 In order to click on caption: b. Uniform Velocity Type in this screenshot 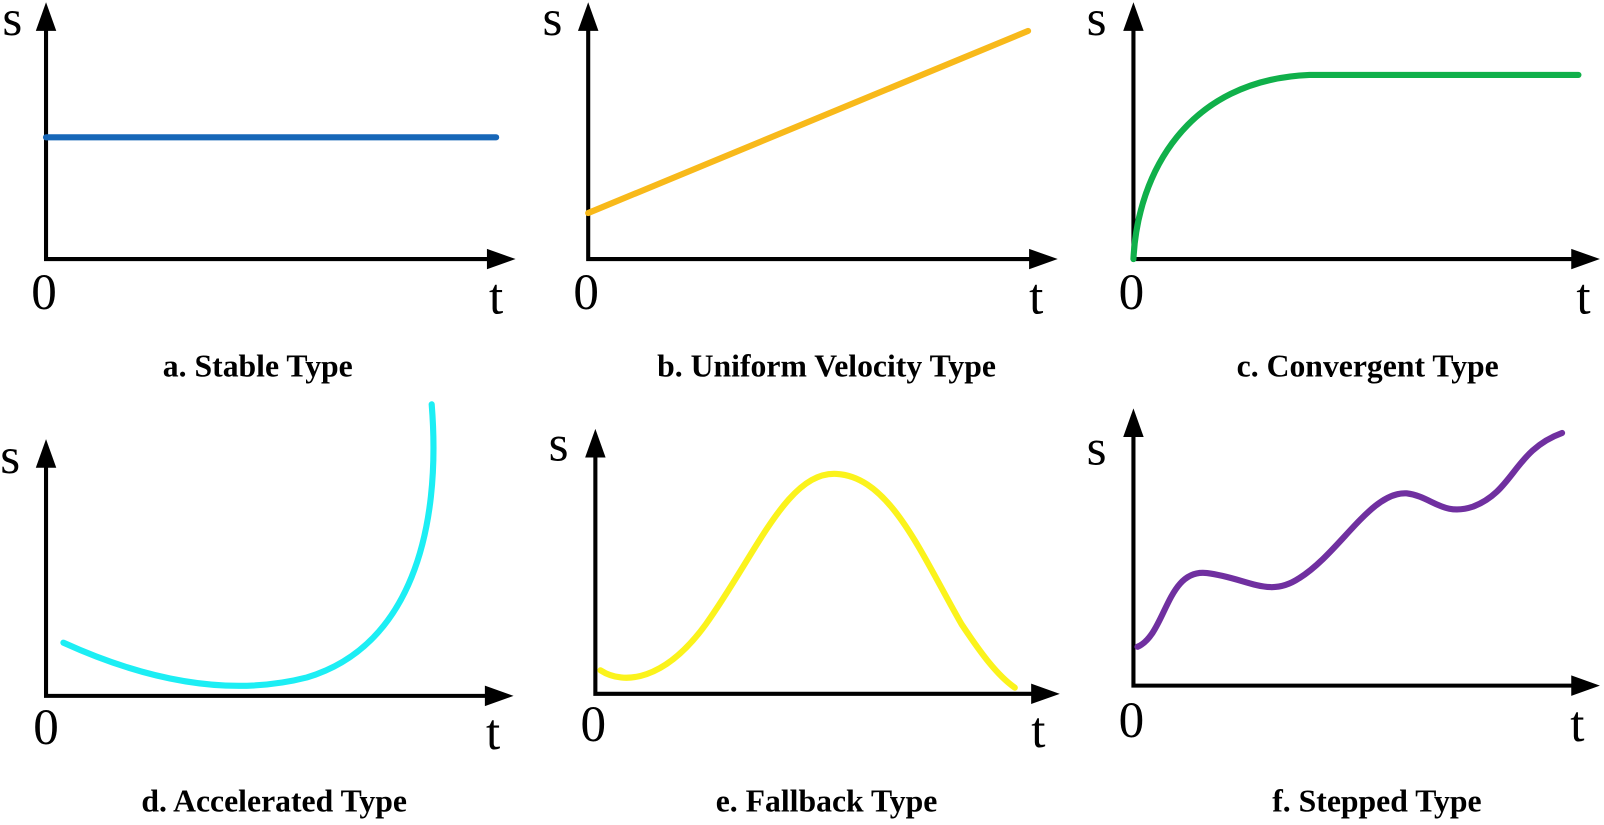, I will do `click(826, 366)`.